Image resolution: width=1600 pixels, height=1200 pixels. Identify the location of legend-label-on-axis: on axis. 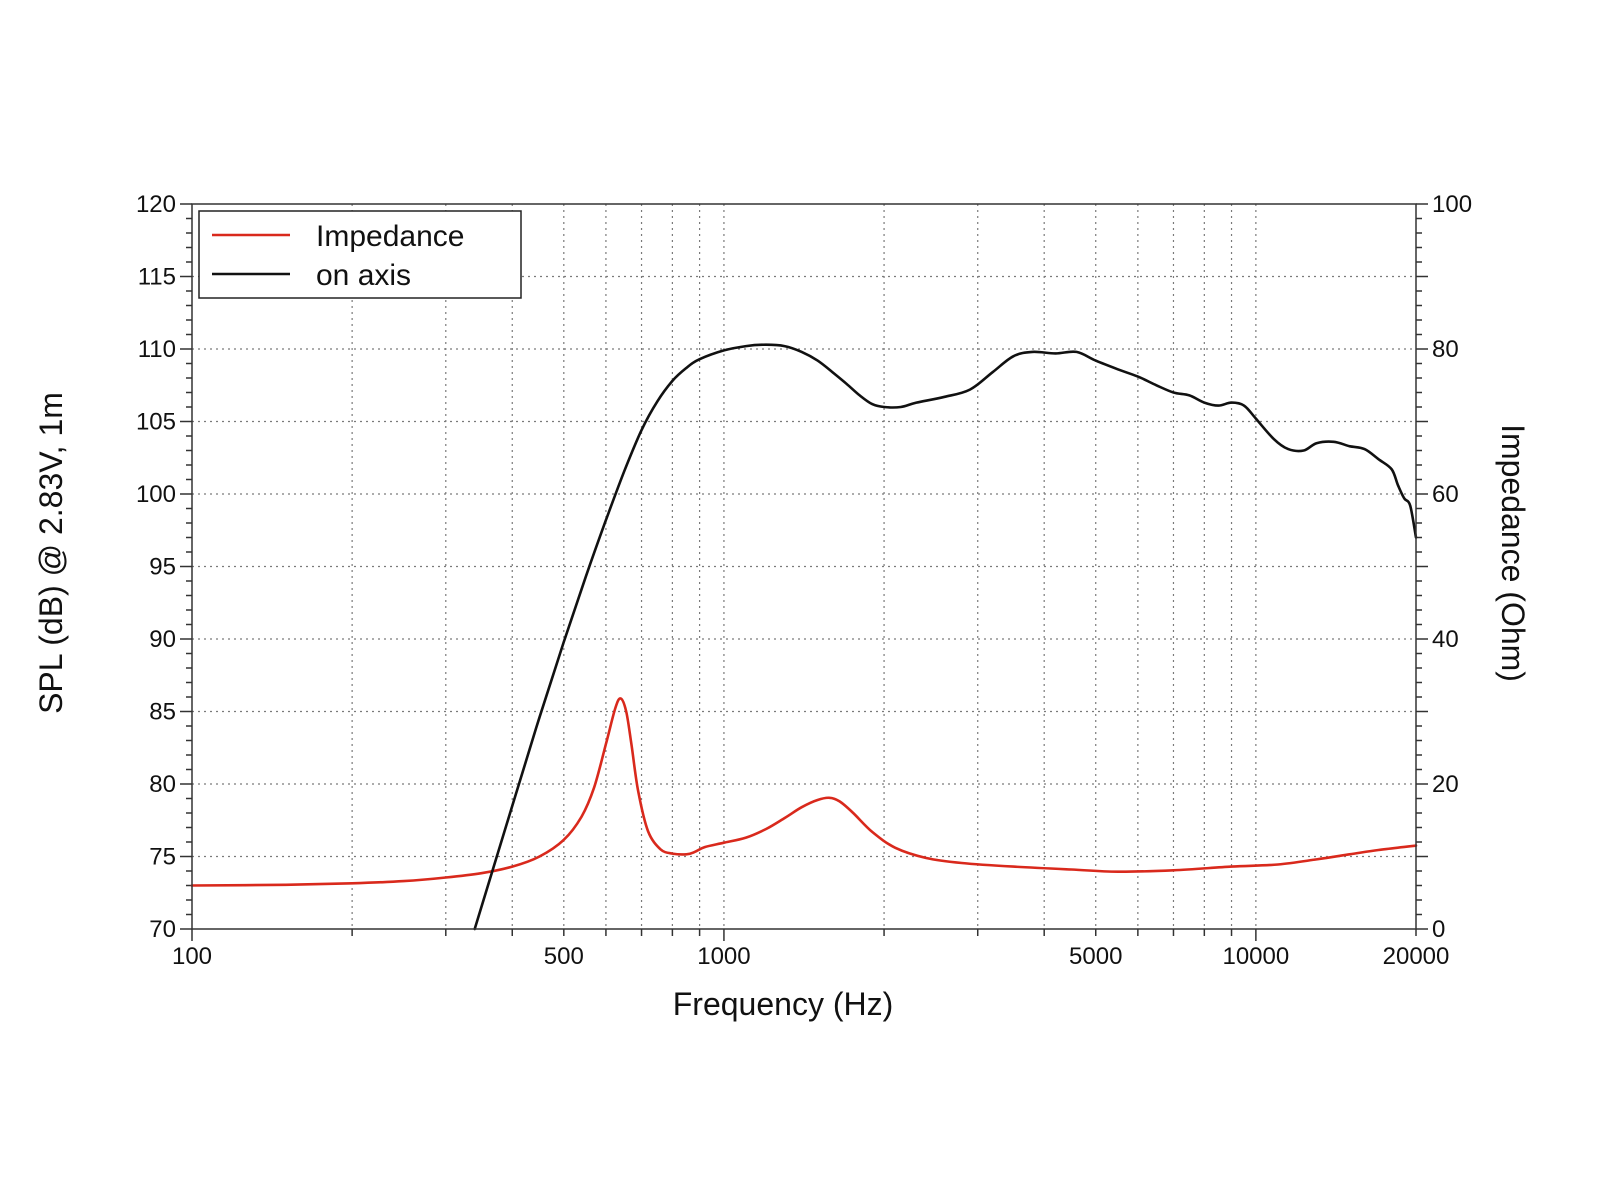
(363, 275).